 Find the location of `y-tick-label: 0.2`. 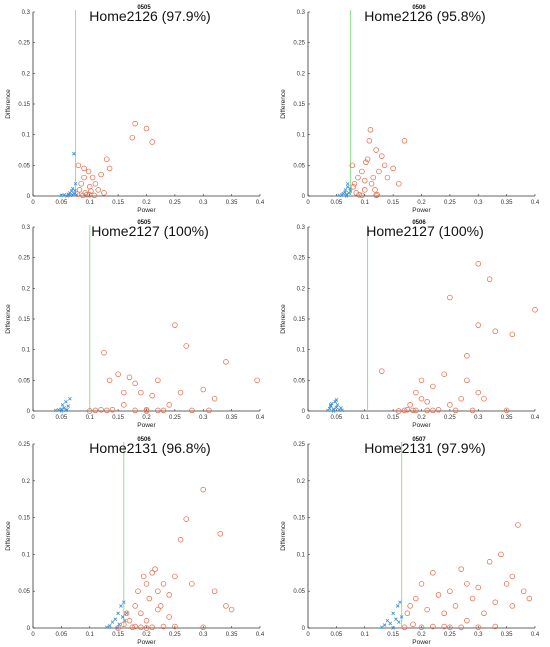

y-tick-label: 0.2 is located at coordinates (26, 289).